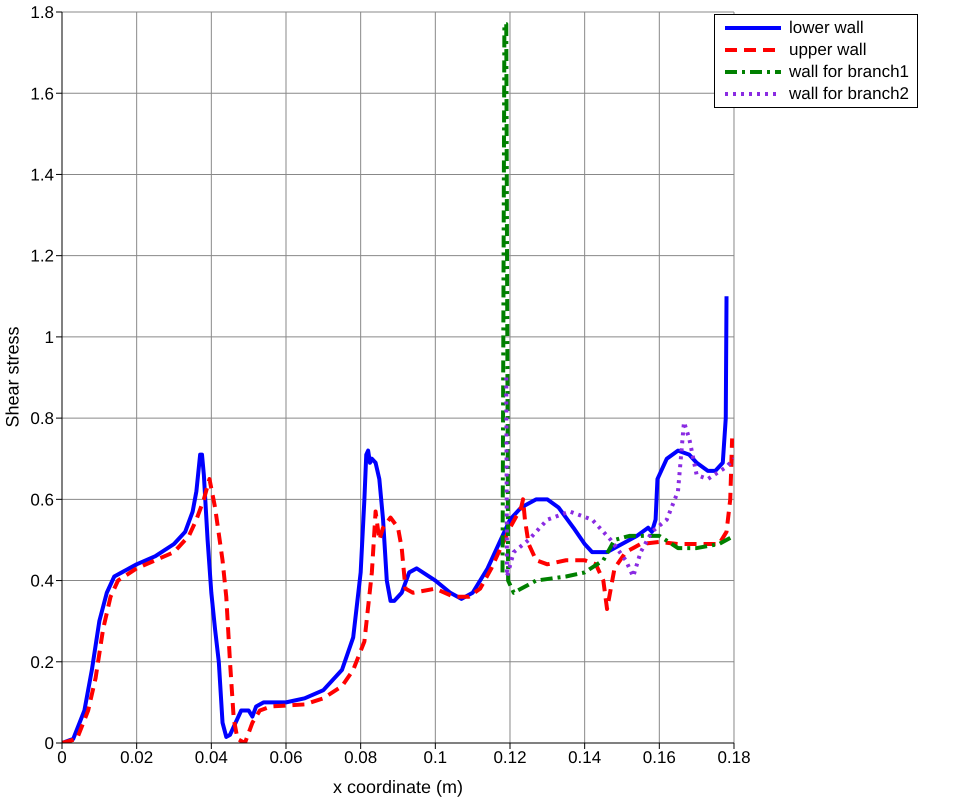 The image size is (960, 803). What do you see at coordinates (211, 758) in the screenshot?
I see `x-tick-label: 0.04` at bounding box center [211, 758].